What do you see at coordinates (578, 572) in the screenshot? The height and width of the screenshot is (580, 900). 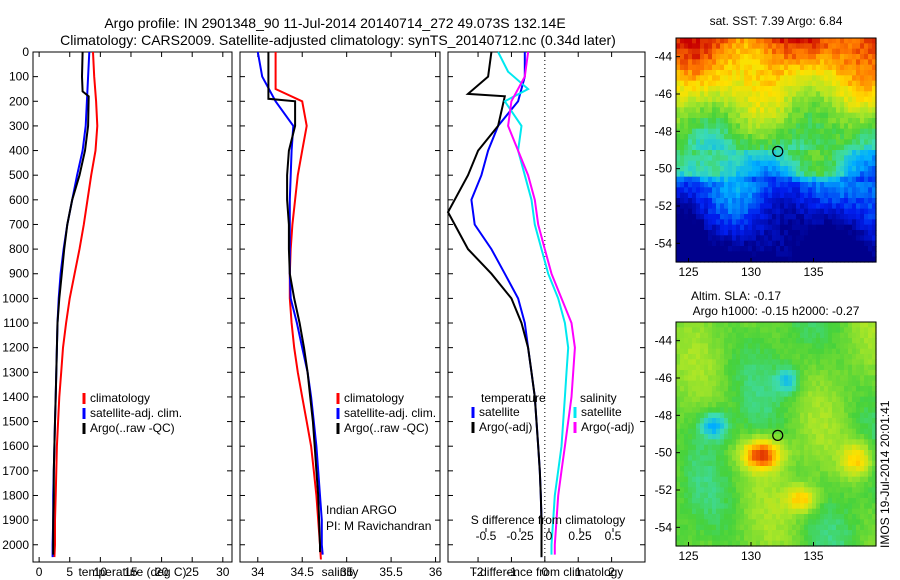 I see `x-tick-label: 1` at bounding box center [578, 572].